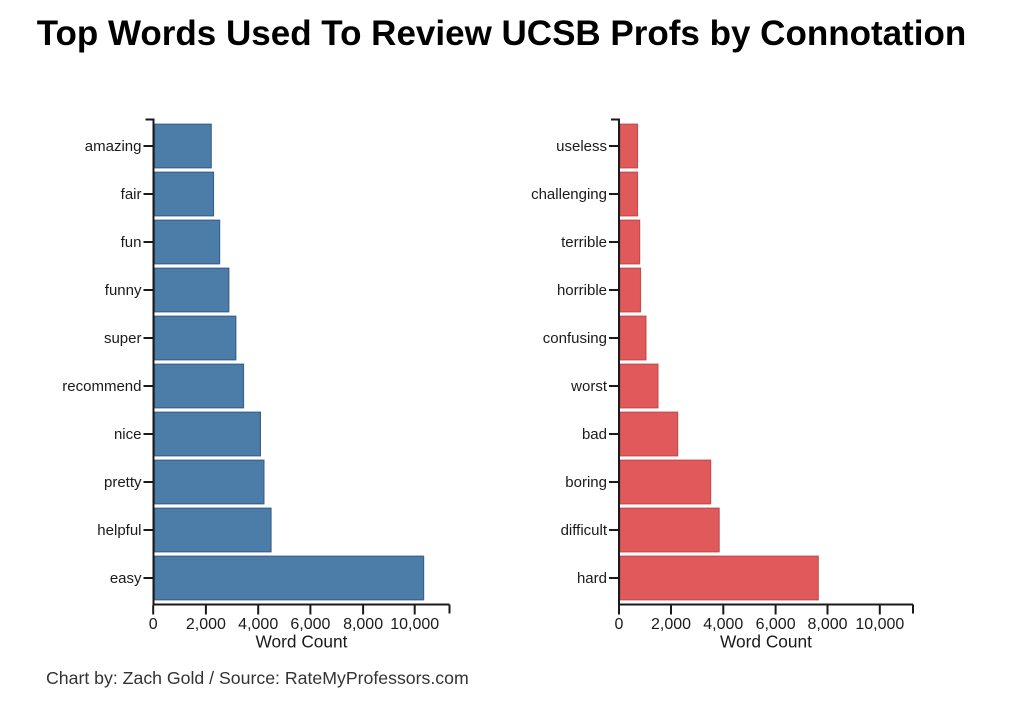 Image resolution: width=1024 pixels, height=704 pixels. Describe the element at coordinates (594, 434) in the screenshot. I see `svg-text: bad` at that location.